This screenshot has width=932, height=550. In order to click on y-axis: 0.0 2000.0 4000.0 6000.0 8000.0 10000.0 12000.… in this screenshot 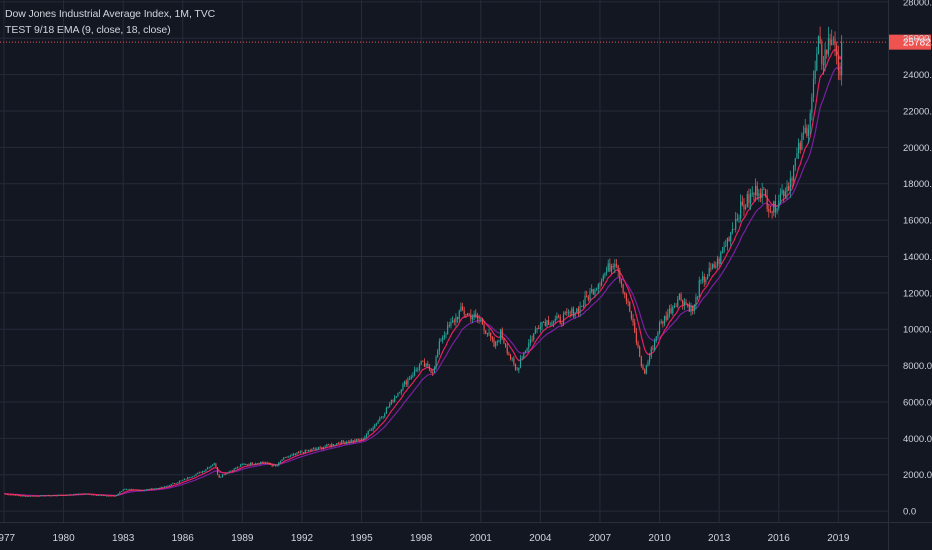, I will do `click(910, 275)`.